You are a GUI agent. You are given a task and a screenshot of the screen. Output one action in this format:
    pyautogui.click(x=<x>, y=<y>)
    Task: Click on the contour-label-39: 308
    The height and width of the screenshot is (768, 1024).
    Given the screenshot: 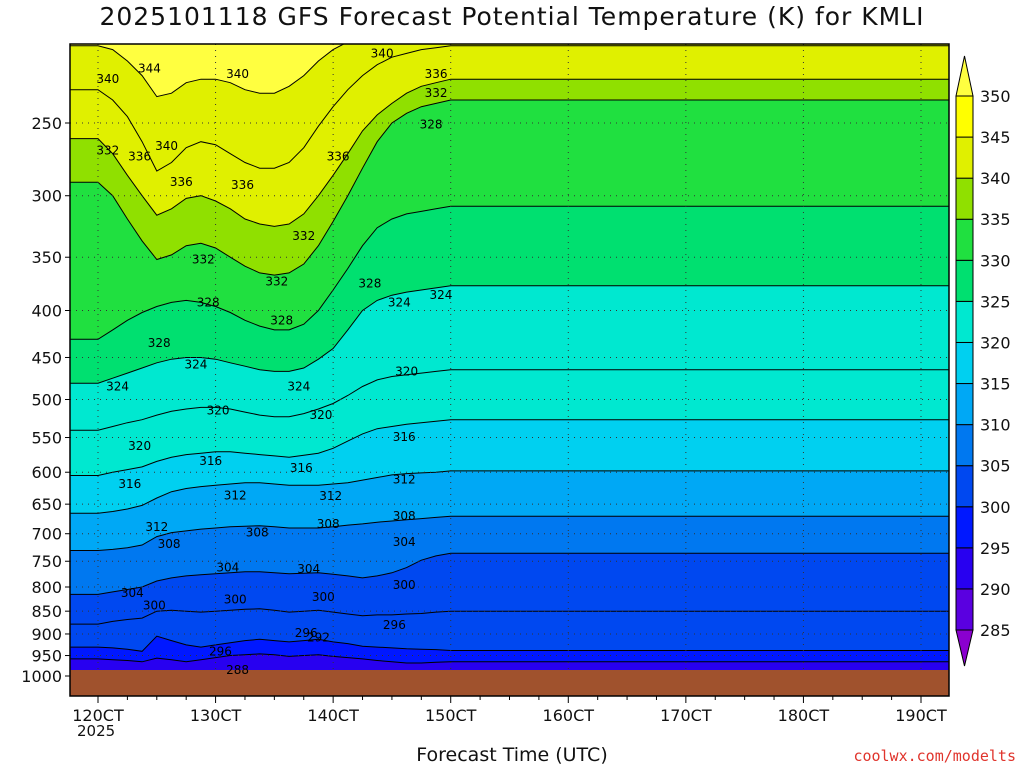 What is the action you would take?
    pyautogui.click(x=257, y=533)
    